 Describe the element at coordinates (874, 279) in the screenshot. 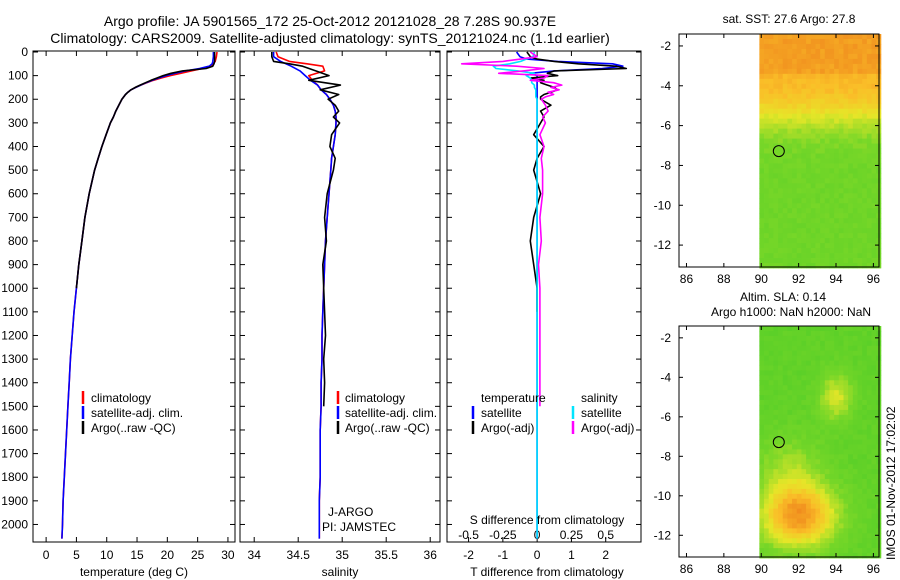

I see `lon-tick-label: 96` at that location.